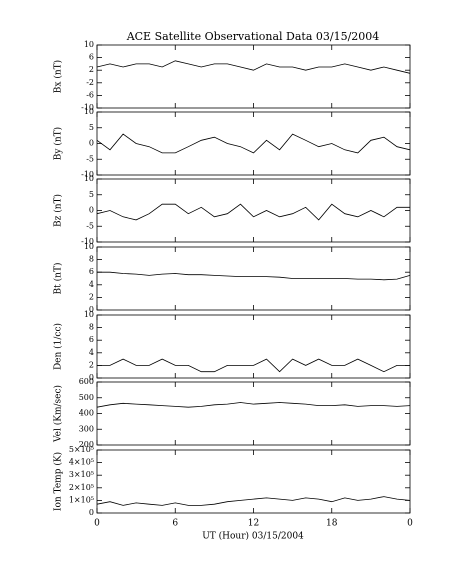 Image resolution: width=453 pixels, height=570 pixels. What do you see at coordinates (253, 536) in the screenshot?
I see `x-axis-label: UT (Hour) 03/15/2004` at bounding box center [253, 536].